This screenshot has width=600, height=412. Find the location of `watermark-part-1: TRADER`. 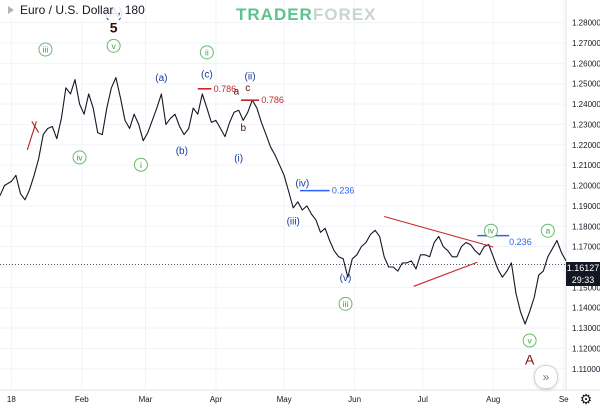

watermark-part-1: TRADER is located at coordinates (274, 14).